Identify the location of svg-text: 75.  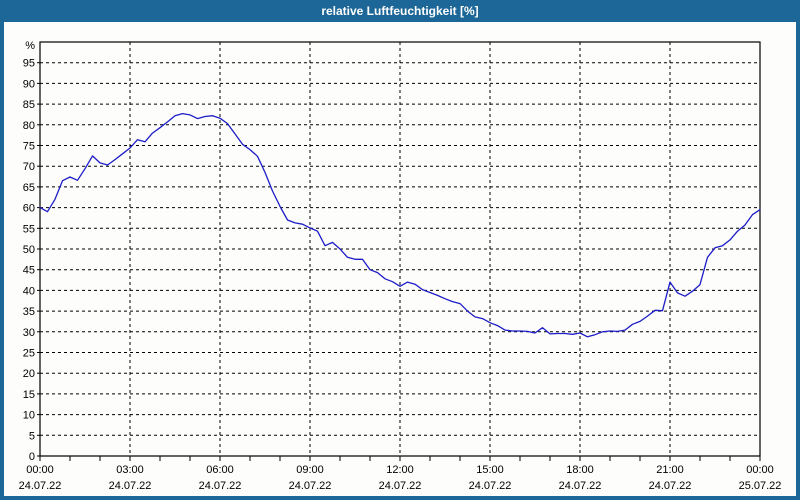
(29, 147).